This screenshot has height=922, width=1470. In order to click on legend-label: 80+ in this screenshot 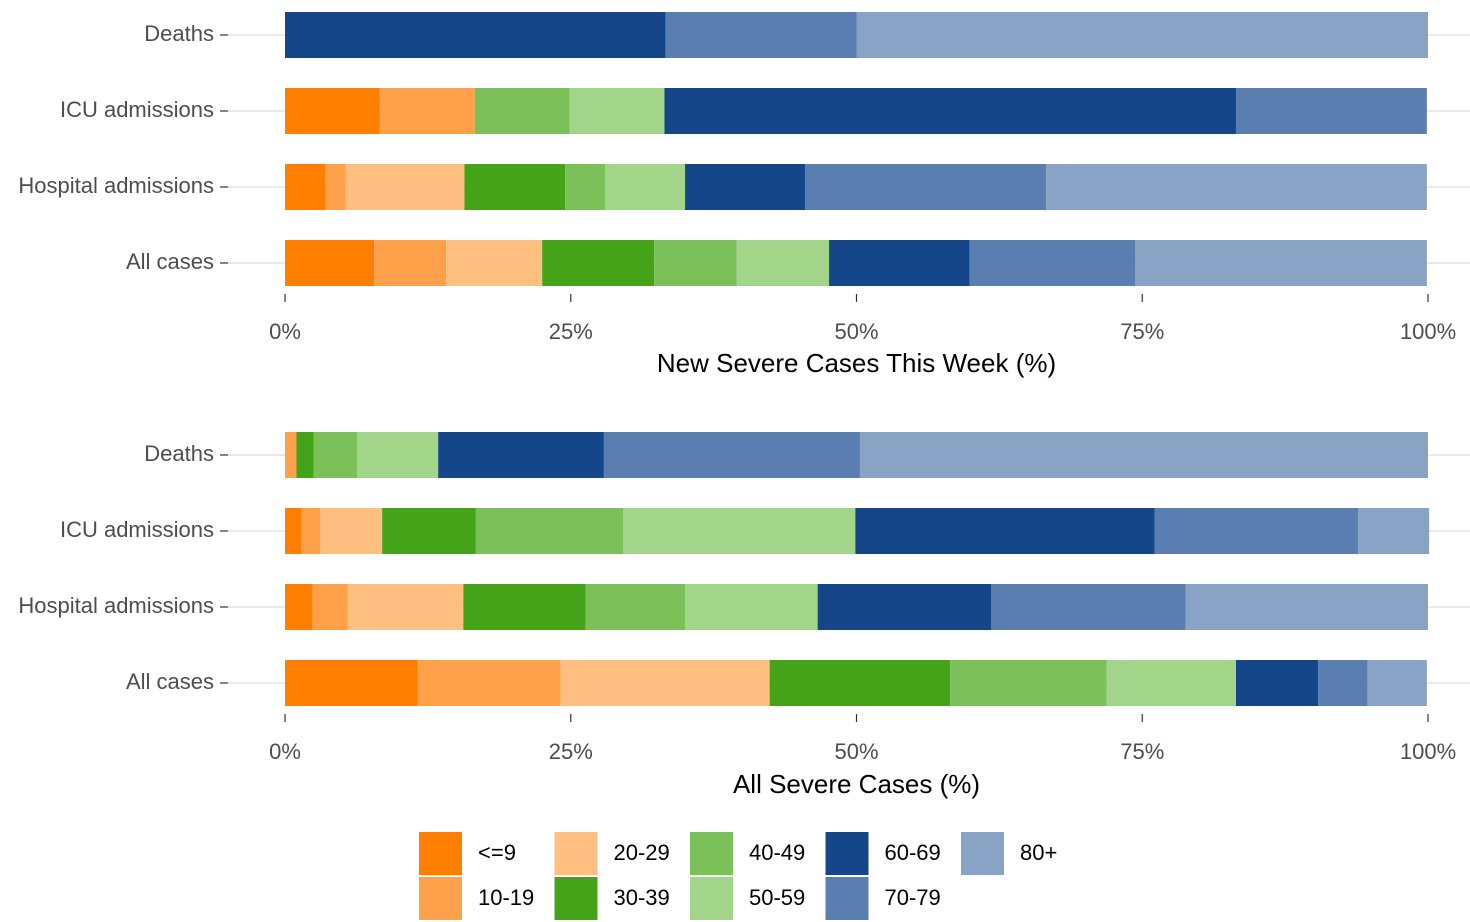, I will do `click(1038, 852)`.